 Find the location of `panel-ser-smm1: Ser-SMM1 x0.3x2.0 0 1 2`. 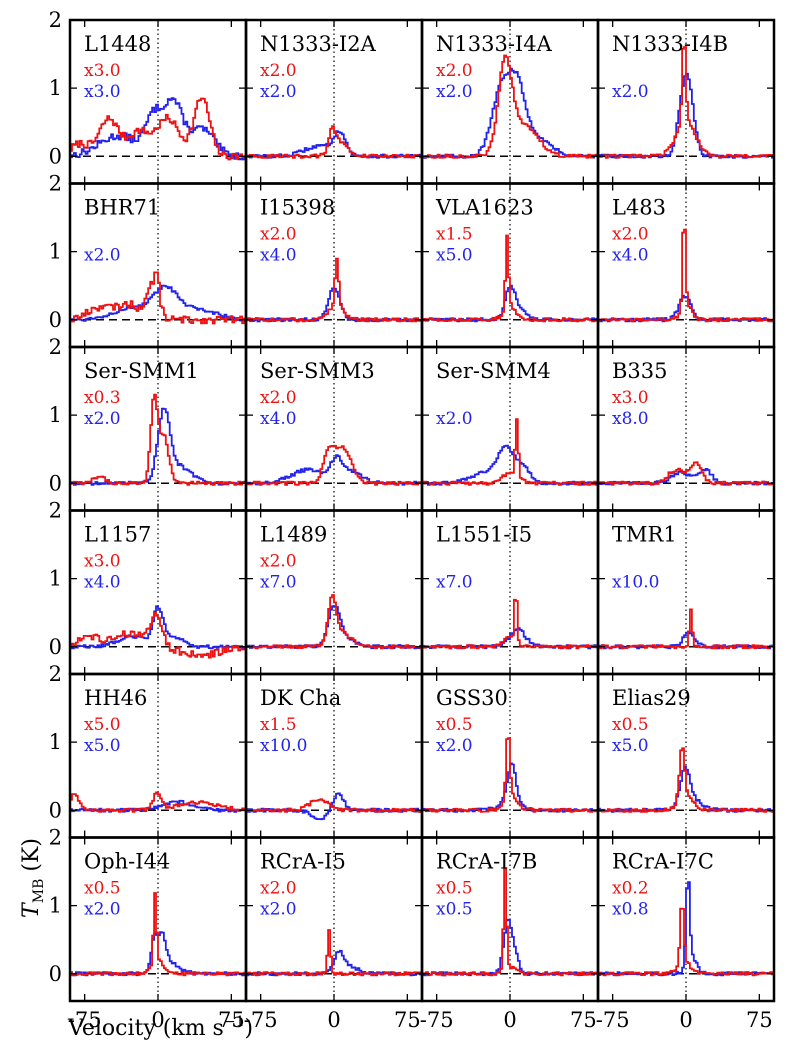

panel-ser-smm1: Ser-SMM1 x0.3x2.0 0 1 2 is located at coordinates (148, 423).